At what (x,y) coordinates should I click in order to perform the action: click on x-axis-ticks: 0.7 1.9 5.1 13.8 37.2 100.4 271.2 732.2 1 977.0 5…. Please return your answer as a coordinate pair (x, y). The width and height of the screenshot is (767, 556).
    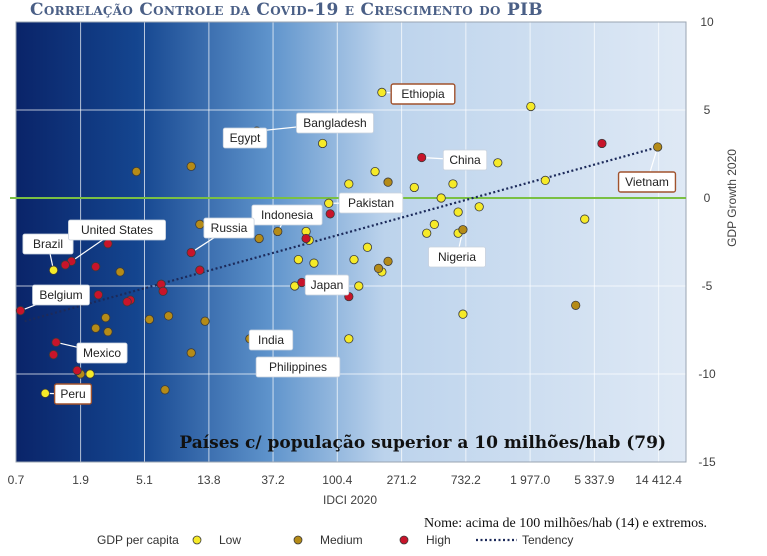
    Looking at the image, I should click on (345, 480).